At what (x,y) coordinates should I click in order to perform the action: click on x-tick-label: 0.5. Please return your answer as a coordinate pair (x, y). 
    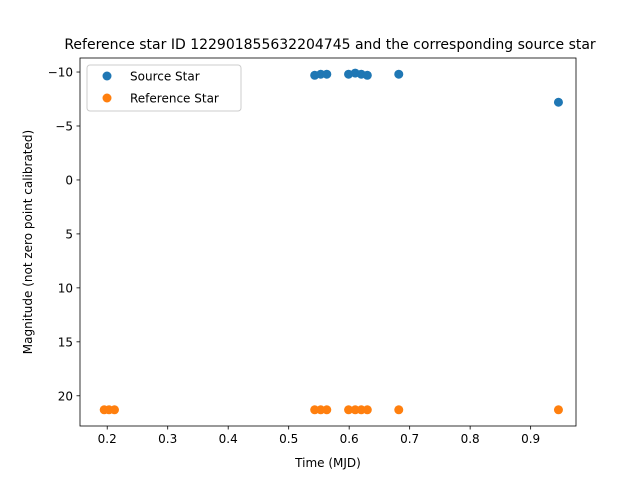
    Looking at the image, I should click on (288, 439).